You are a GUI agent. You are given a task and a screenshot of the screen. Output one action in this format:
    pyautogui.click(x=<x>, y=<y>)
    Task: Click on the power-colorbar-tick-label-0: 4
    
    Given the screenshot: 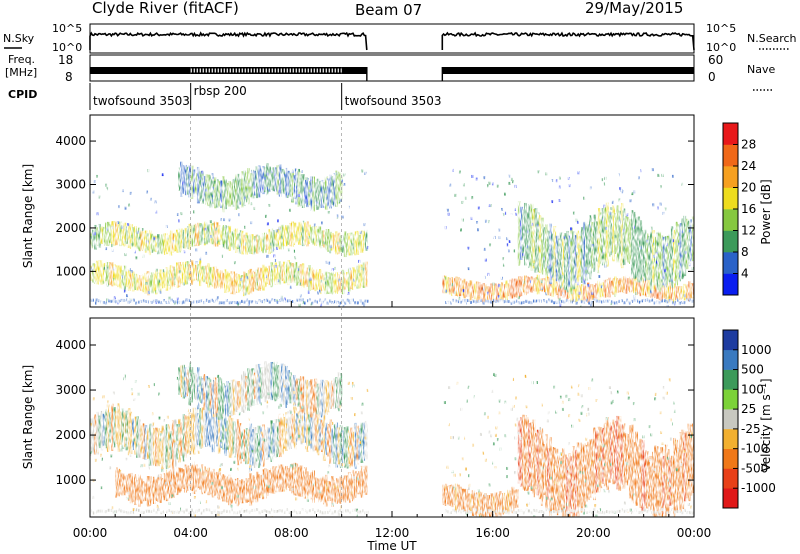 What is the action you would take?
    pyautogui.click(x=745, y=274)
    